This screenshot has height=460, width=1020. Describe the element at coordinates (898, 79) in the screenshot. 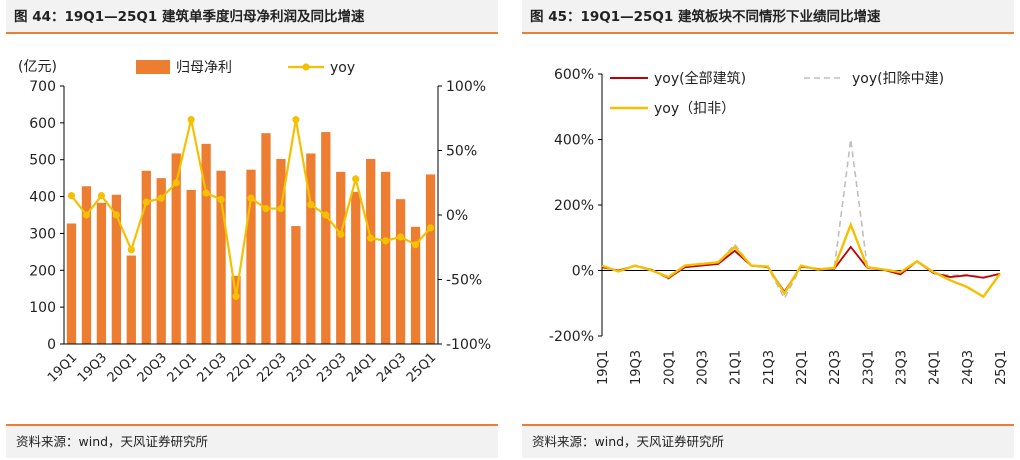

I see `legend-label-excl: yoy(扣除中建)` at that location.